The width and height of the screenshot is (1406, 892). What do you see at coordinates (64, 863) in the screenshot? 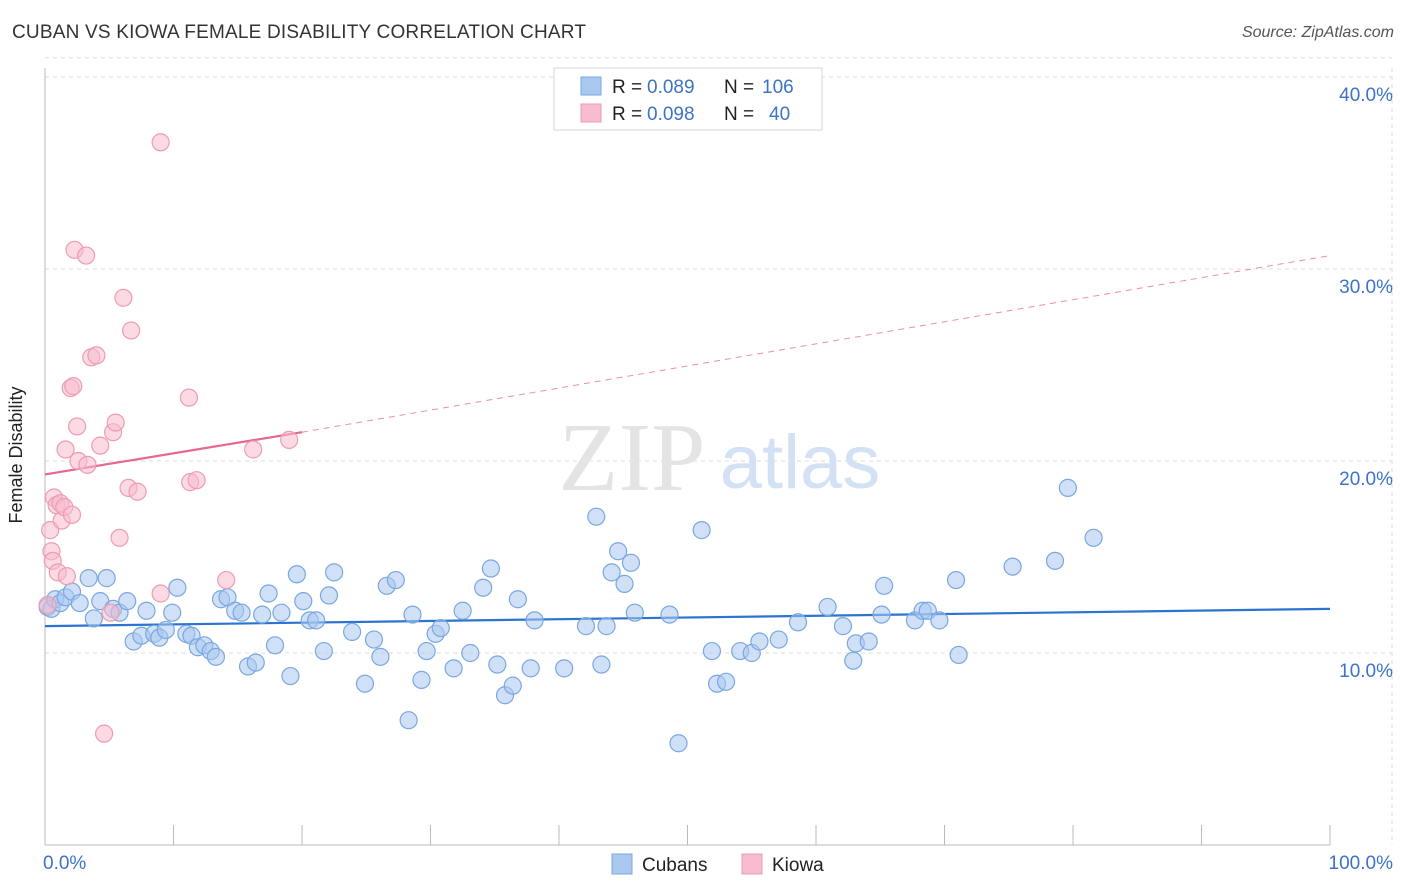
I see `x-tick-label: 0.0%` at bounding box center [64, 863].